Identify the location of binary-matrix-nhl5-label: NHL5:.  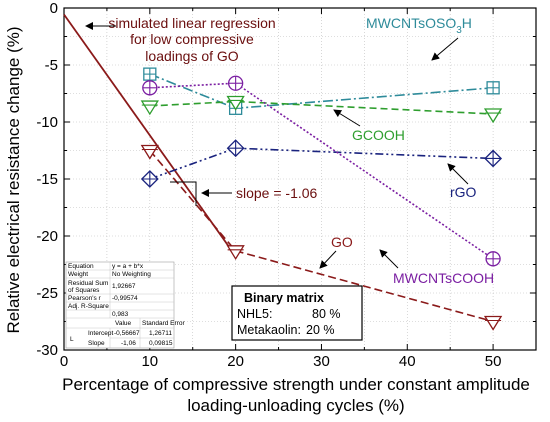
(254, 314).